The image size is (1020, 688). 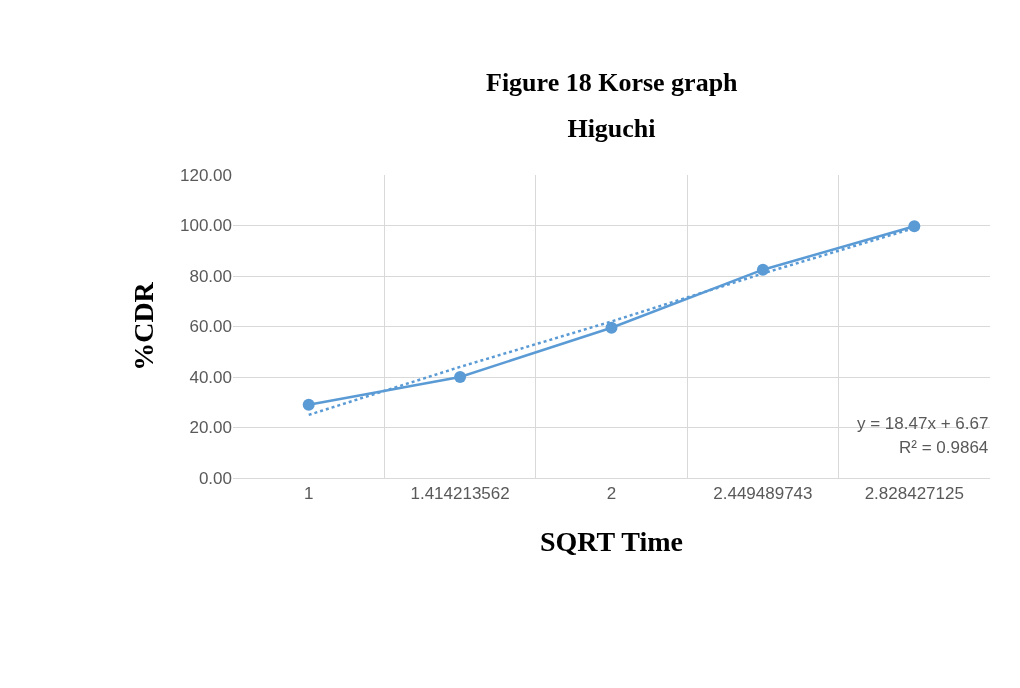 What do you see at coordinates (210, 428) in the screenshot?
I see `y-tick-label: 20.00` at bounding box center [210, 428].